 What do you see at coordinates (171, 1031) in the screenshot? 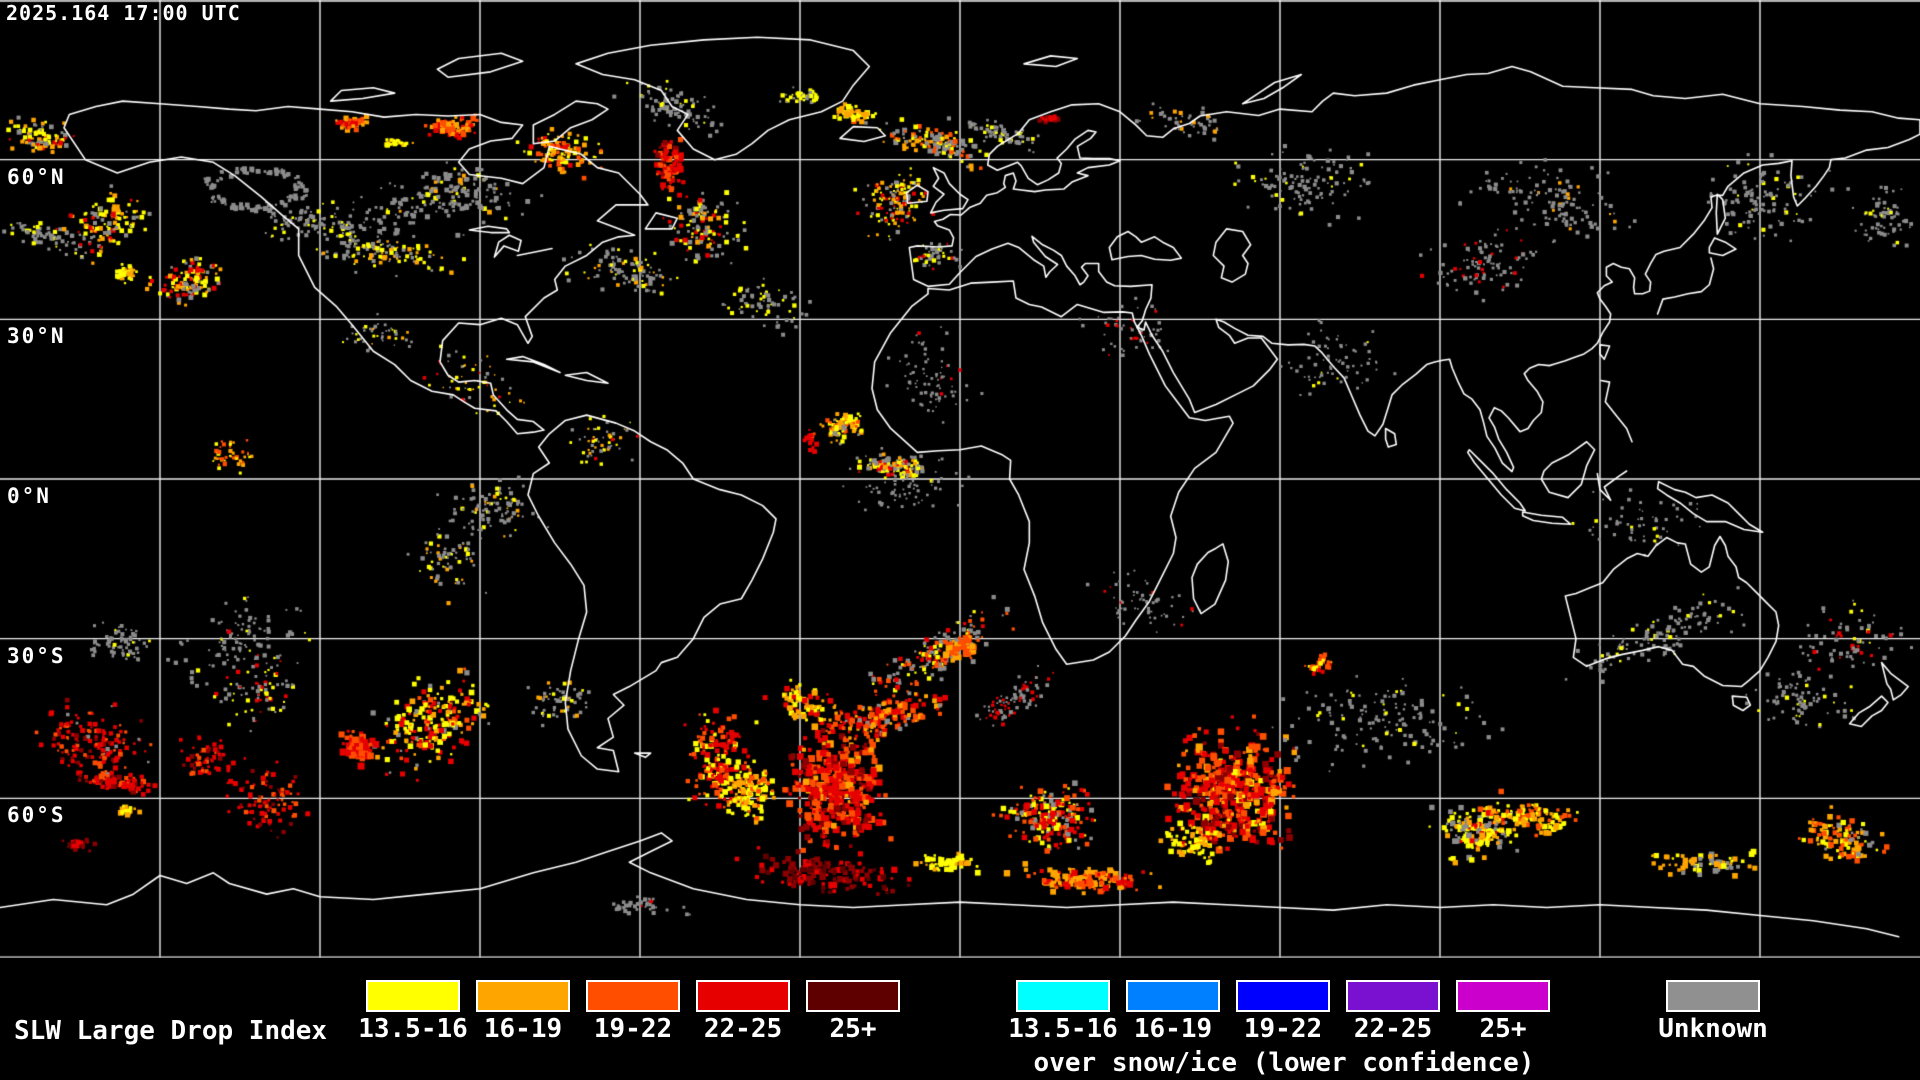
I see `legend-title: SLW Large Drop Index` at bounding box center [171, 1031].